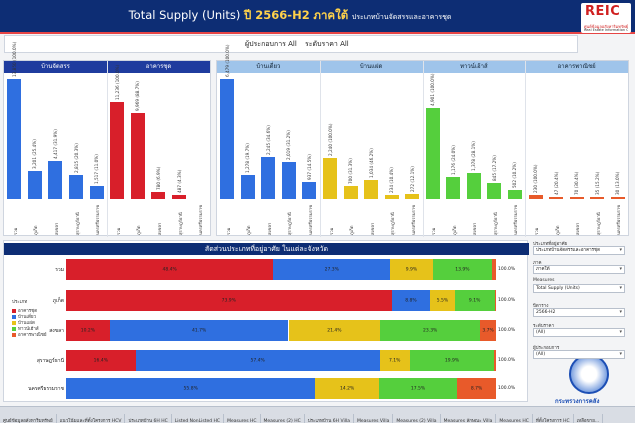 The width and height of the screenshot is (635, 423). I want to click on bar-value-label: 1,176 (24.0%), so click(453, 160).